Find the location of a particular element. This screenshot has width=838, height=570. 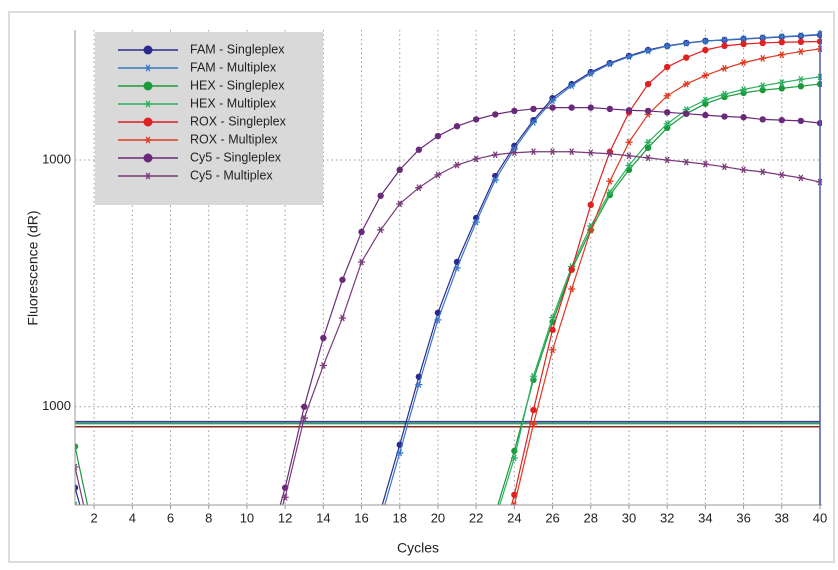

x-tick-label: 28 is located at coordinates (591, 517).